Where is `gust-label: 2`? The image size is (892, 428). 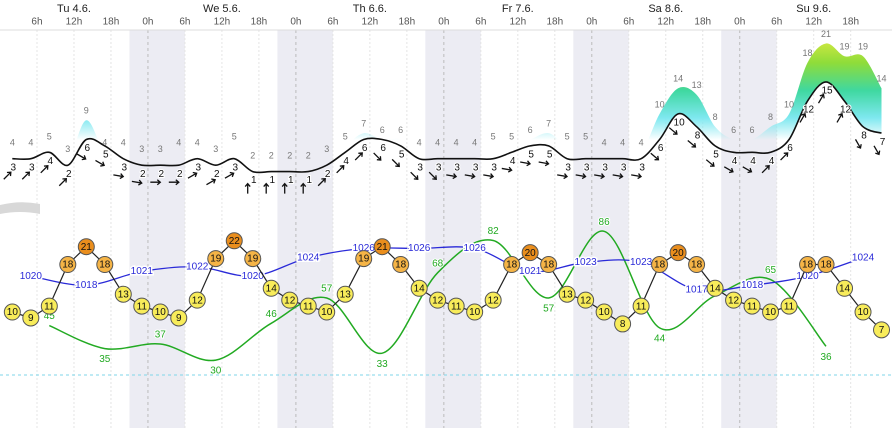 gust-label: 2 is located at coordinates (252, 156).